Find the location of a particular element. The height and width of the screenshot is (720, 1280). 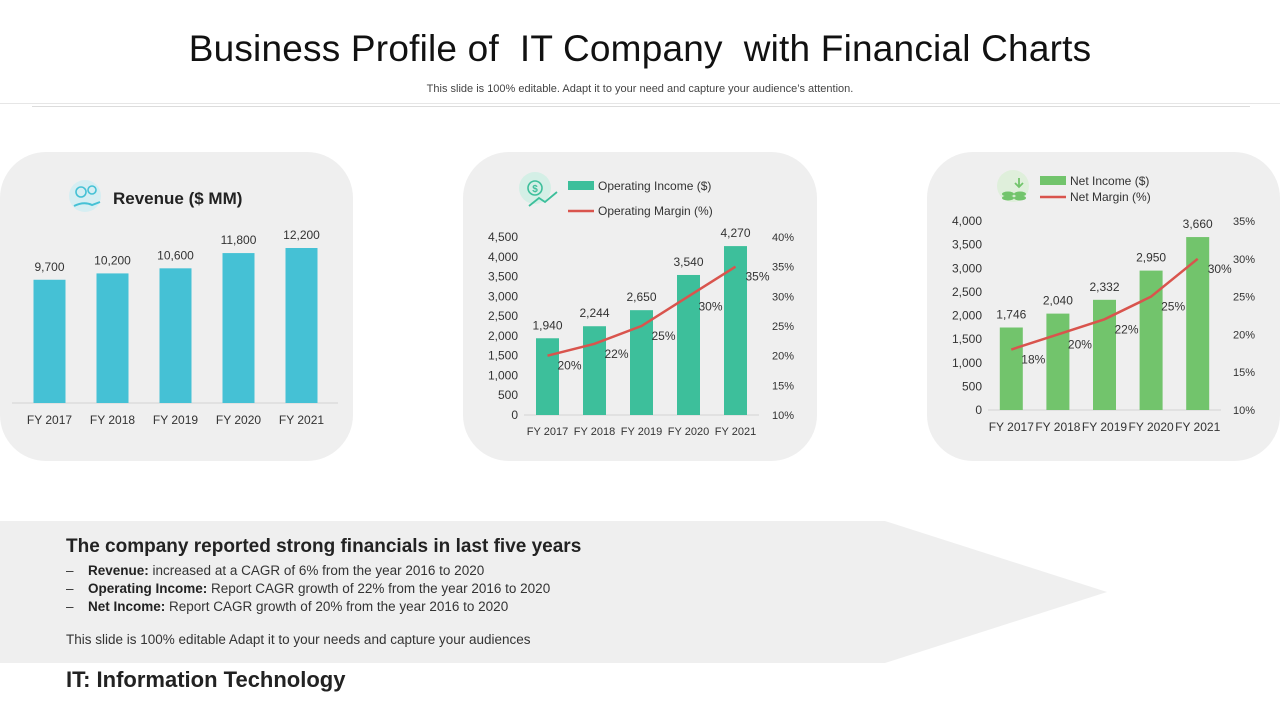

bar-value-label: 11,800 is located at coordinates (239, 240).